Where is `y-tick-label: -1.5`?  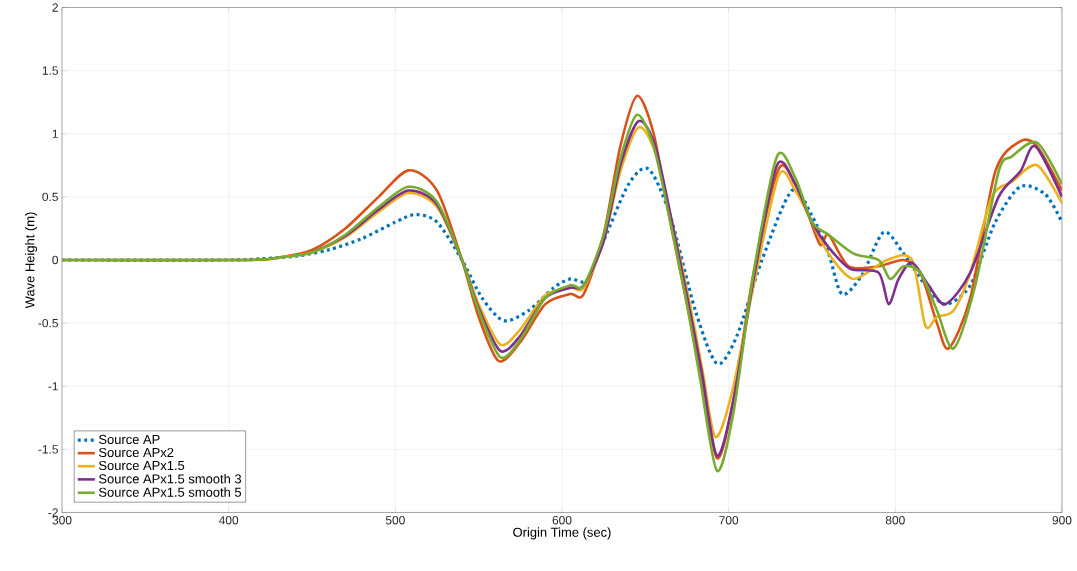
y-tick-label: -1.5 is located at coordinates (48, 449).